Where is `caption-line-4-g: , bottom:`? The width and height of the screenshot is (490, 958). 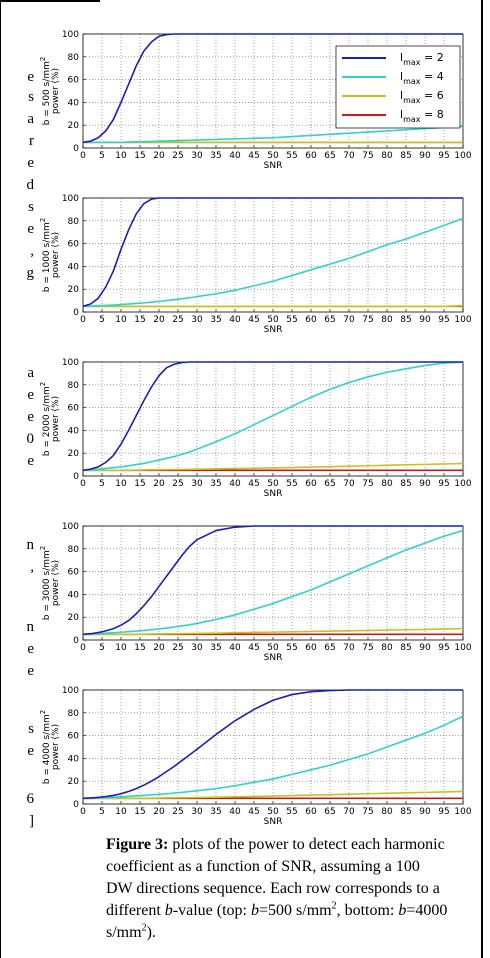
caption-line-4-g: , bottom: is located at coordinates (367, 910).